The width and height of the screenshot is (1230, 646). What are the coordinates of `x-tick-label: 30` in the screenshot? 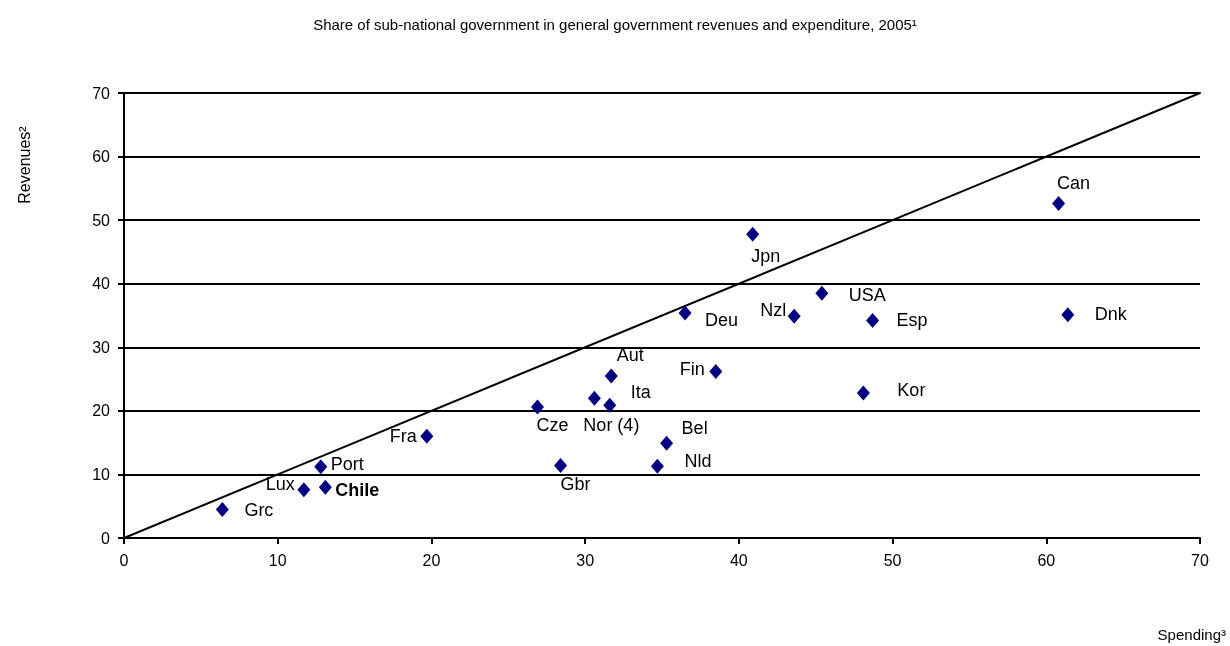 It's located at (585, 560).